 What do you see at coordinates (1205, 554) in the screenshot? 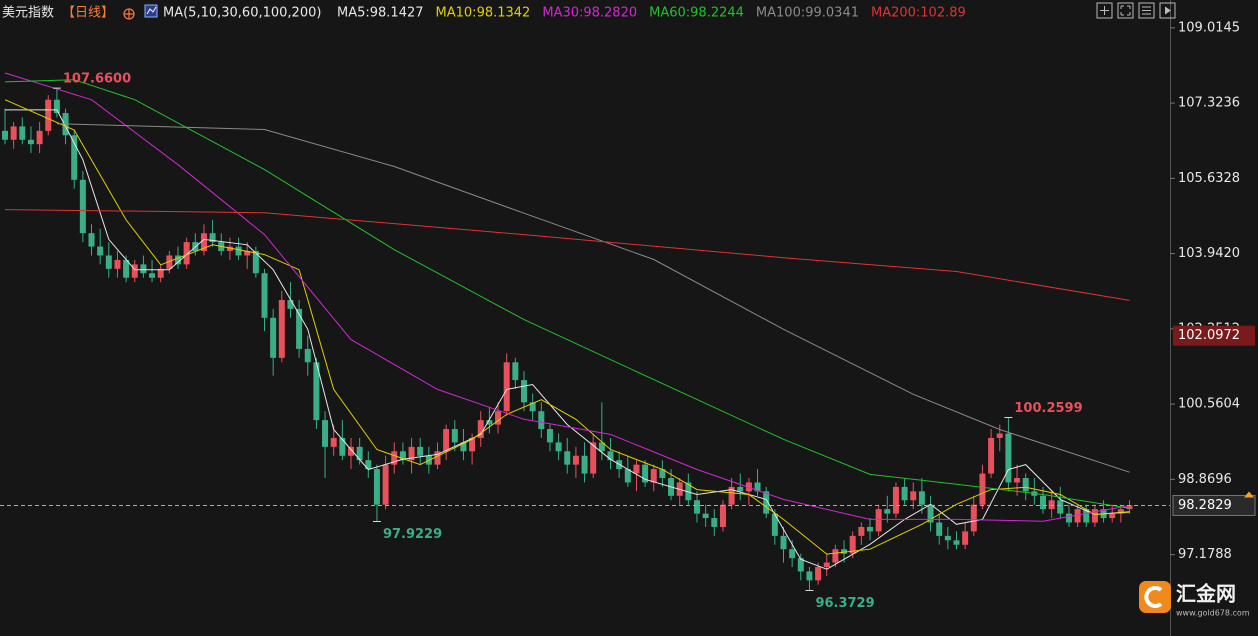
I see `y-tick-label: 97.1788` at bounding box center [1205, 554].